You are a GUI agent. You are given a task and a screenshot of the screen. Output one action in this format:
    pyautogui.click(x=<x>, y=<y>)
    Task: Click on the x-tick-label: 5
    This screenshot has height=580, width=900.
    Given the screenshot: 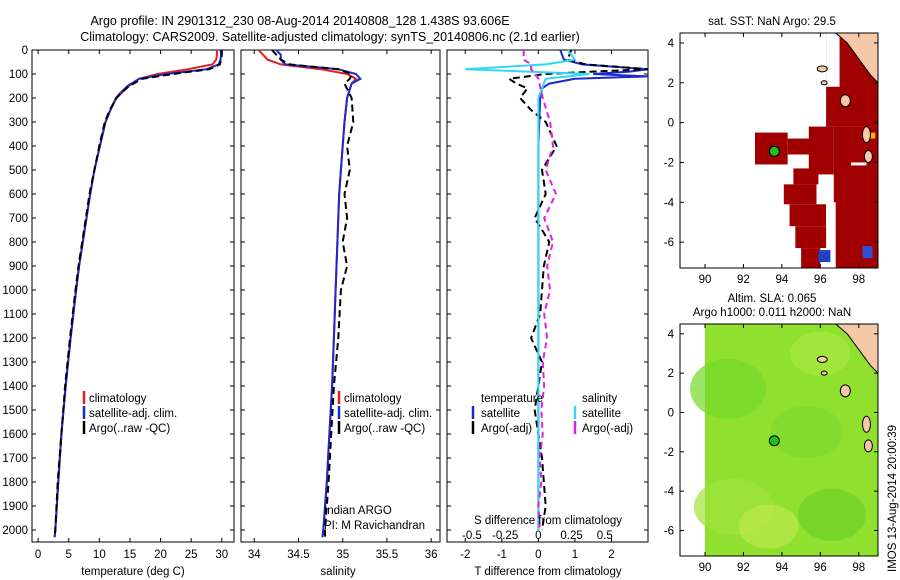 What is the action you would take?
    pyautogui.click(x=69, y=555)
    